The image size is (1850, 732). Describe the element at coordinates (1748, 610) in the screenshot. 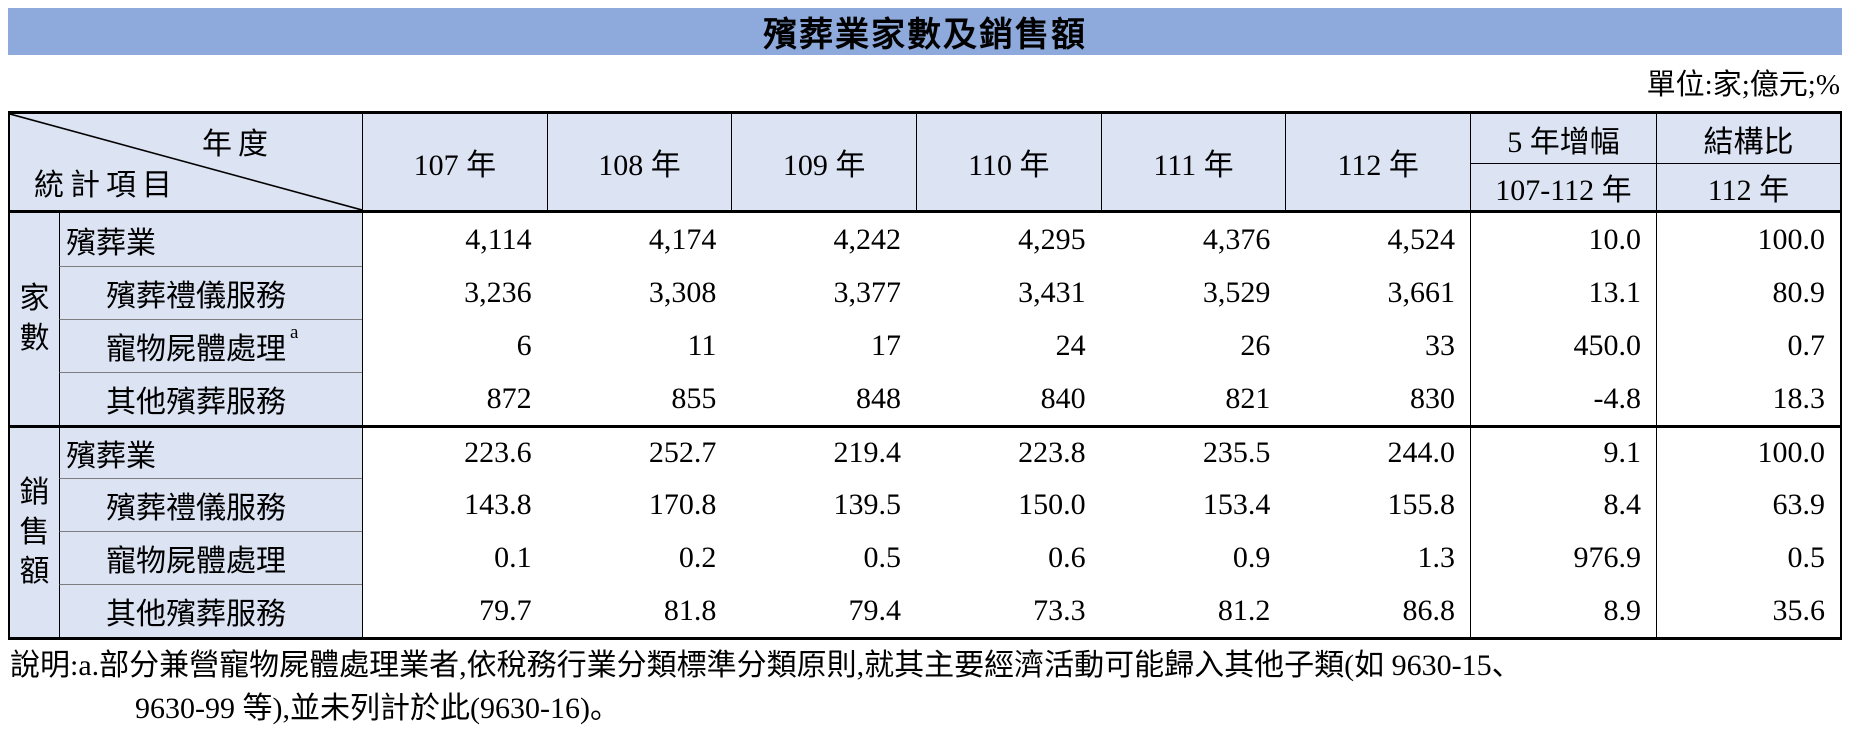

I see `structure-cell: 35.6` at that location.